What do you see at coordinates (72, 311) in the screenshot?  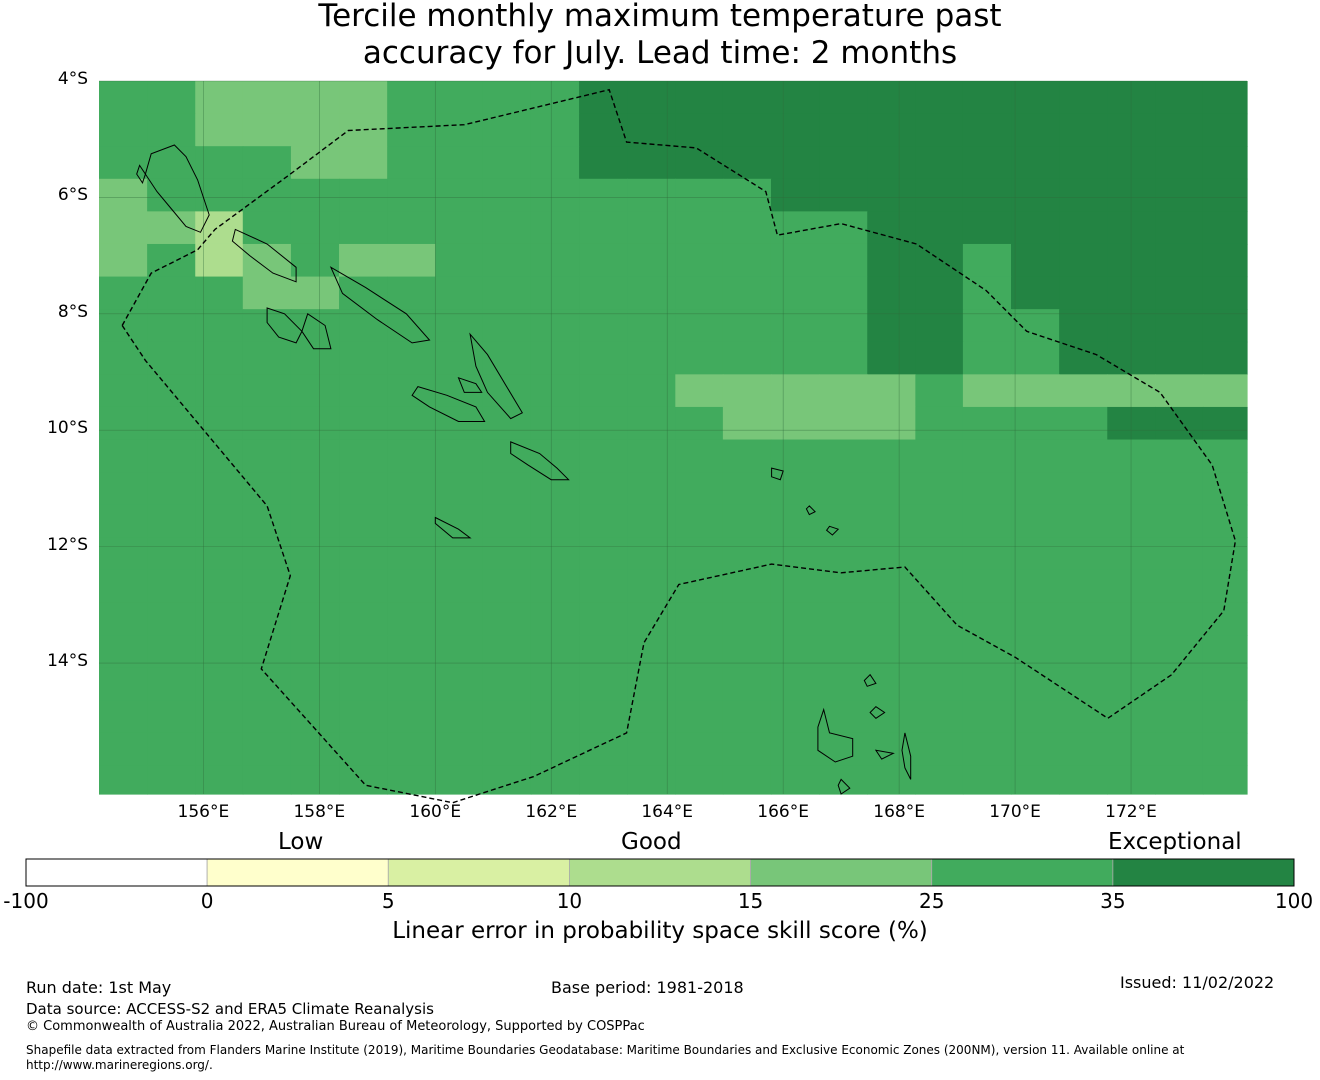 I see `lat-tick-label: 8°S` at bounding box center [72, 311].